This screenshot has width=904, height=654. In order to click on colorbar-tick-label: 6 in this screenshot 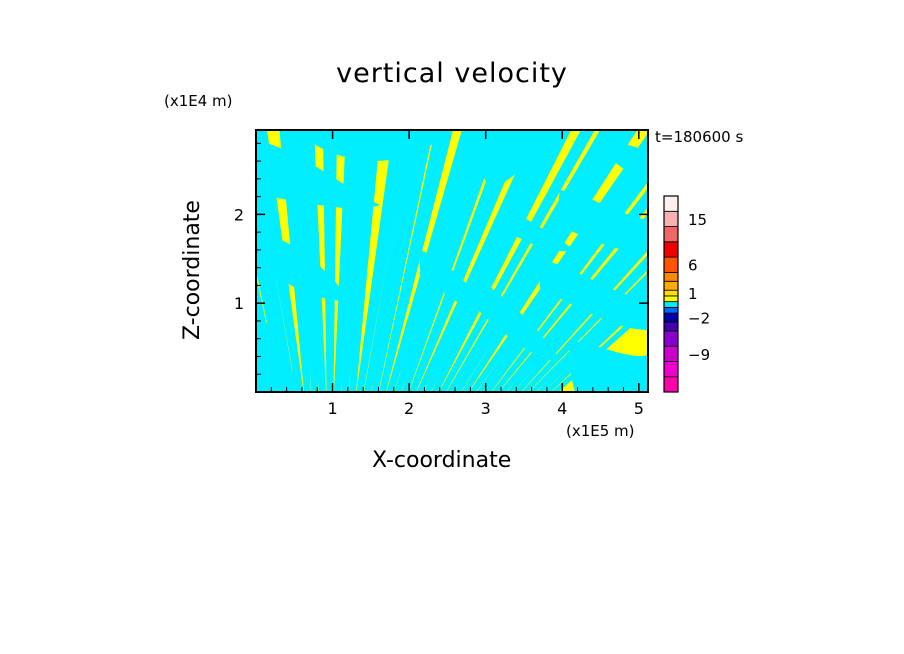, I will do `click(693, 266)`.